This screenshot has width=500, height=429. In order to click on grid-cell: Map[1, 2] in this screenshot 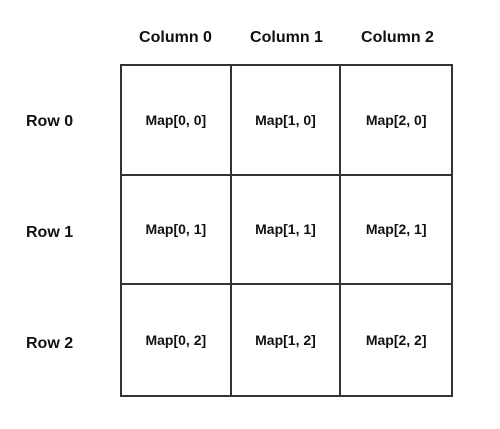, I will do `click(287, 340)`.